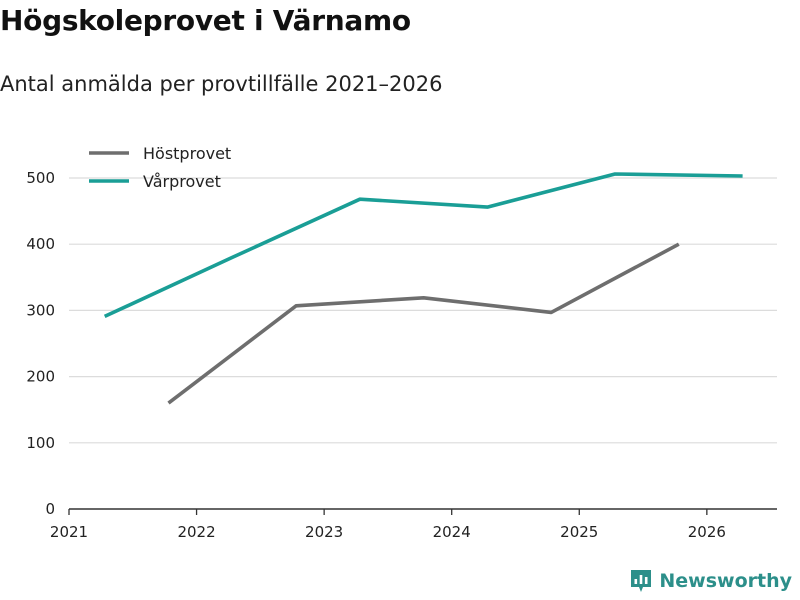 The image size is (800, 600). I want to click on y-tick-label: 400, so click(40, 244).